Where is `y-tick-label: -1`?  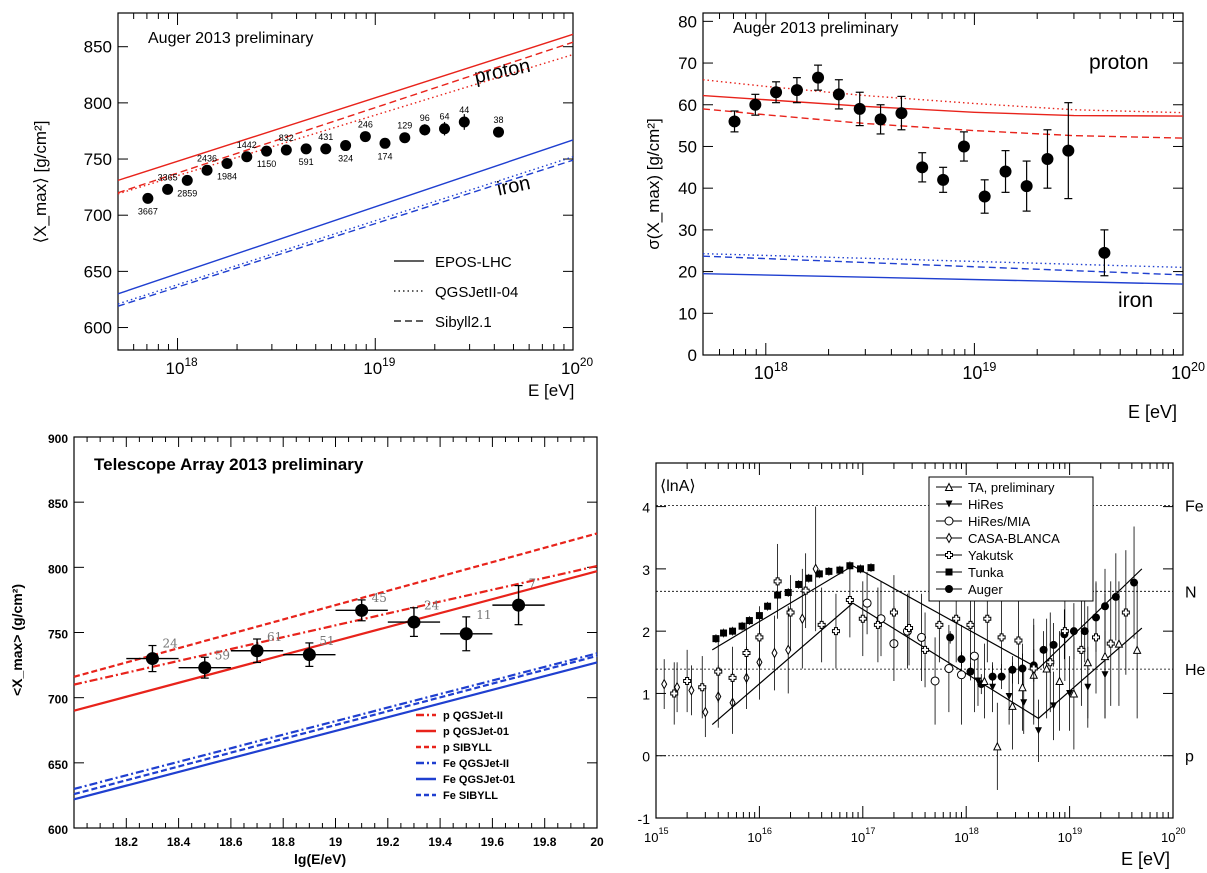
y-tick-label: -1 is located at coordinates (644, 819).